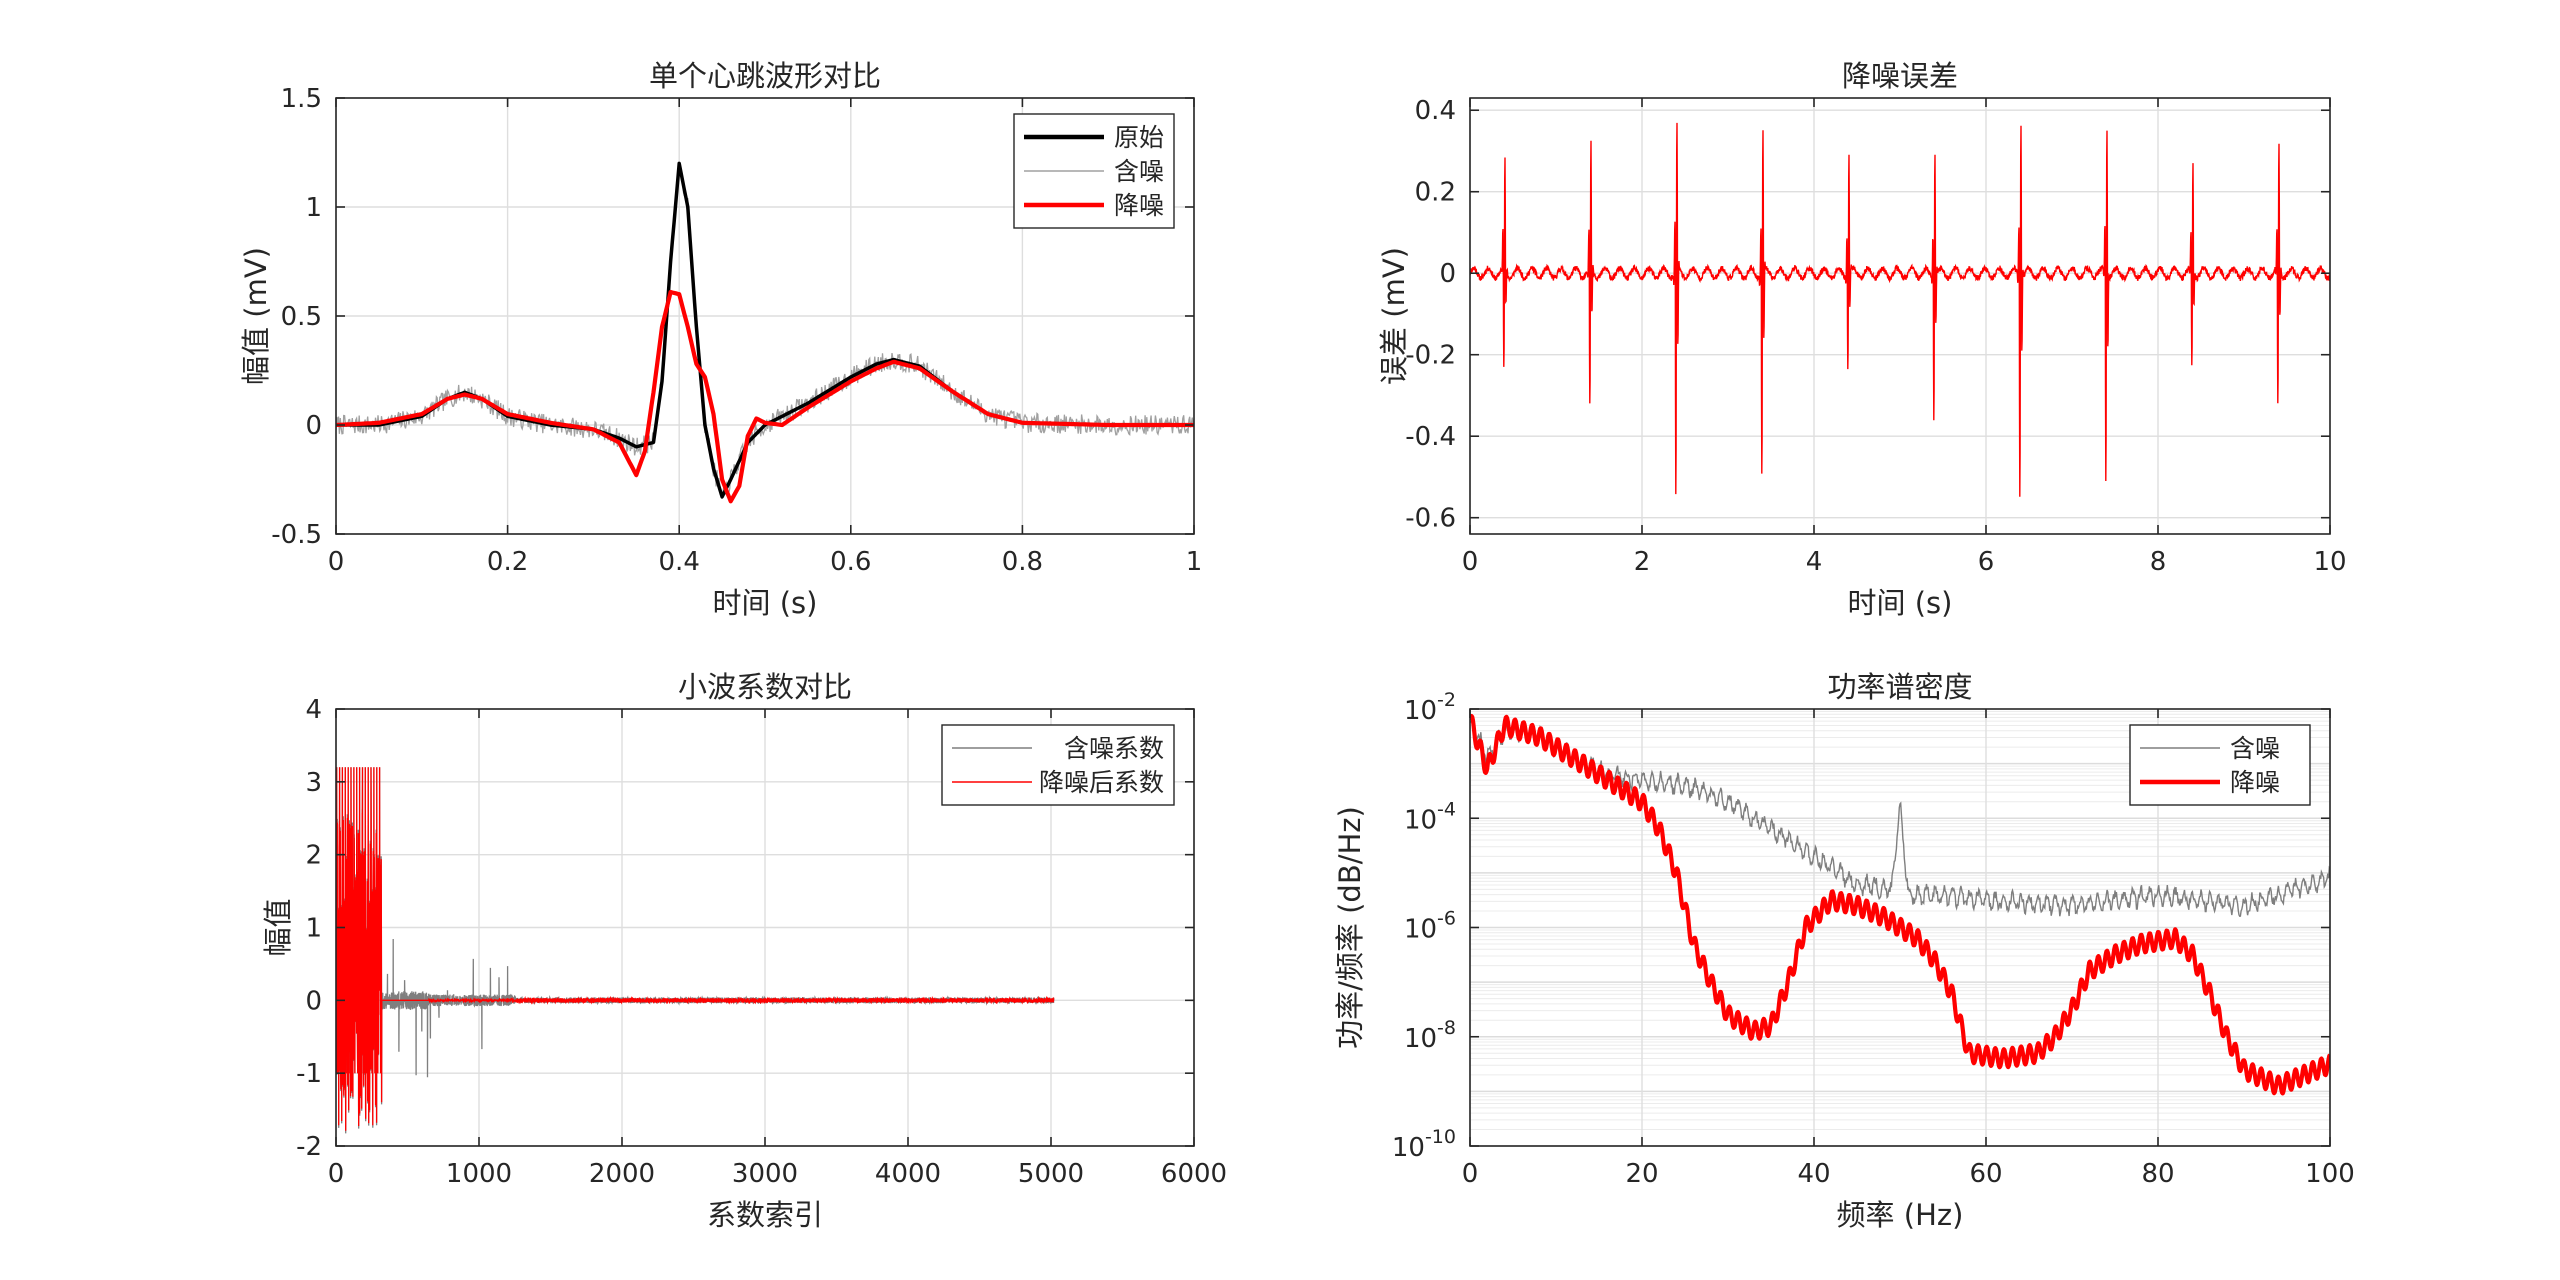 This screenshot has height=1280, width=2560. I want to click on p1-xlabel: 时间 (s), so click(765, 603).